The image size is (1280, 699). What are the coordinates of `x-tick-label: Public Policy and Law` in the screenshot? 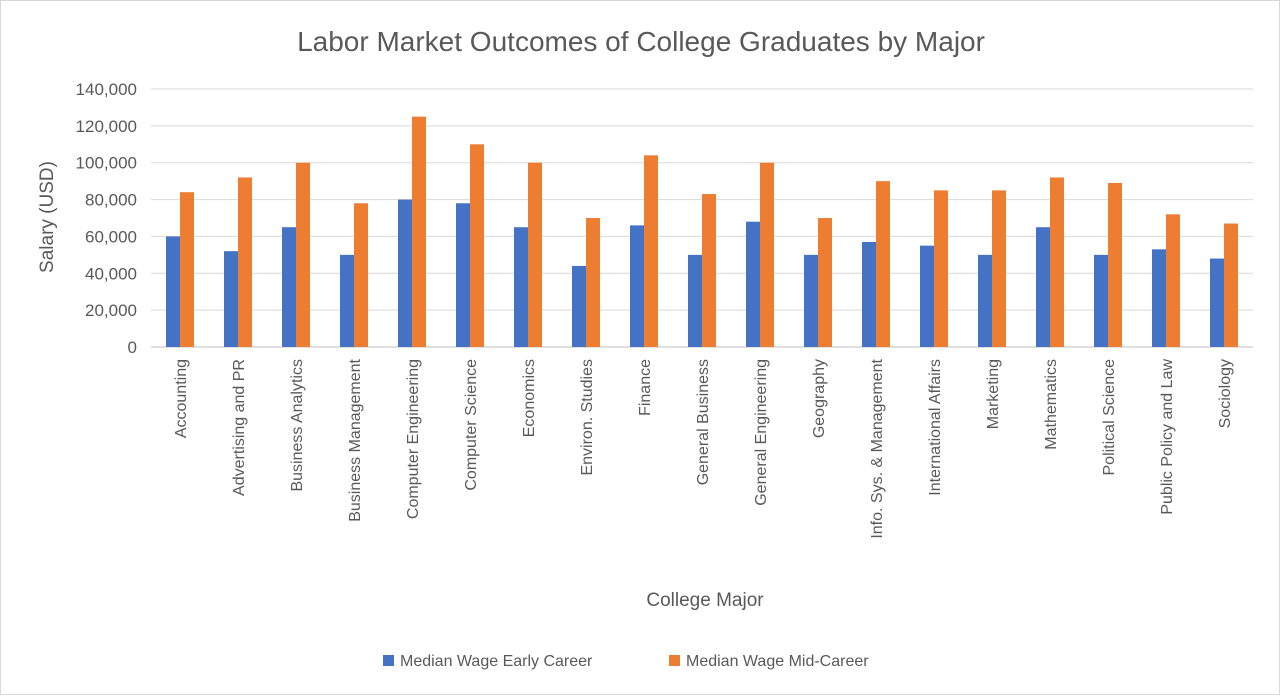 It's located at (1167, 437).